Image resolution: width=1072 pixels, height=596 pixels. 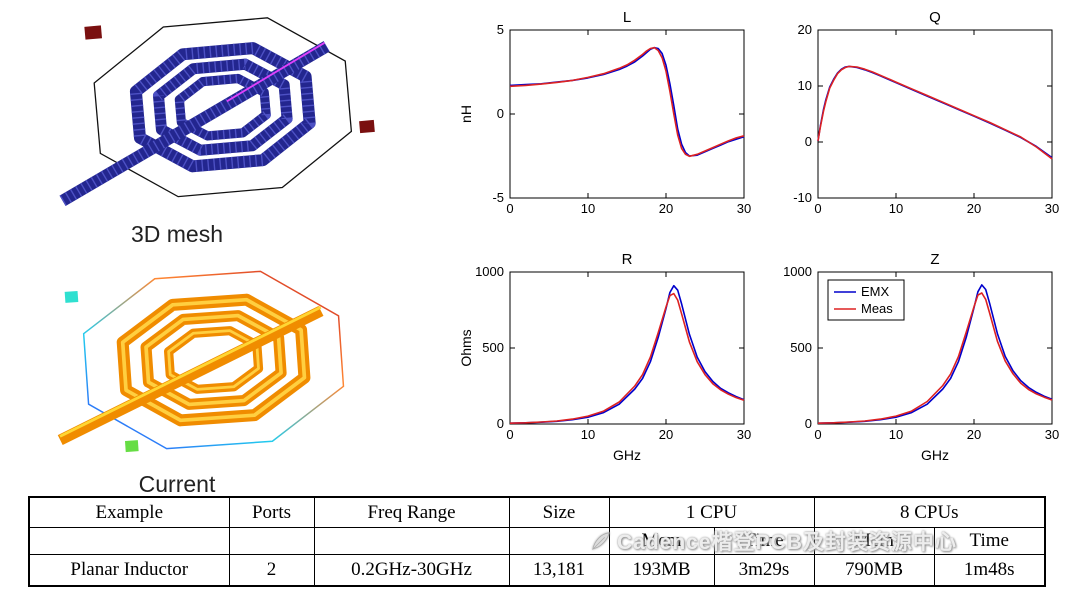 I want to click on port-pad-green, so click(x=131, y=446).